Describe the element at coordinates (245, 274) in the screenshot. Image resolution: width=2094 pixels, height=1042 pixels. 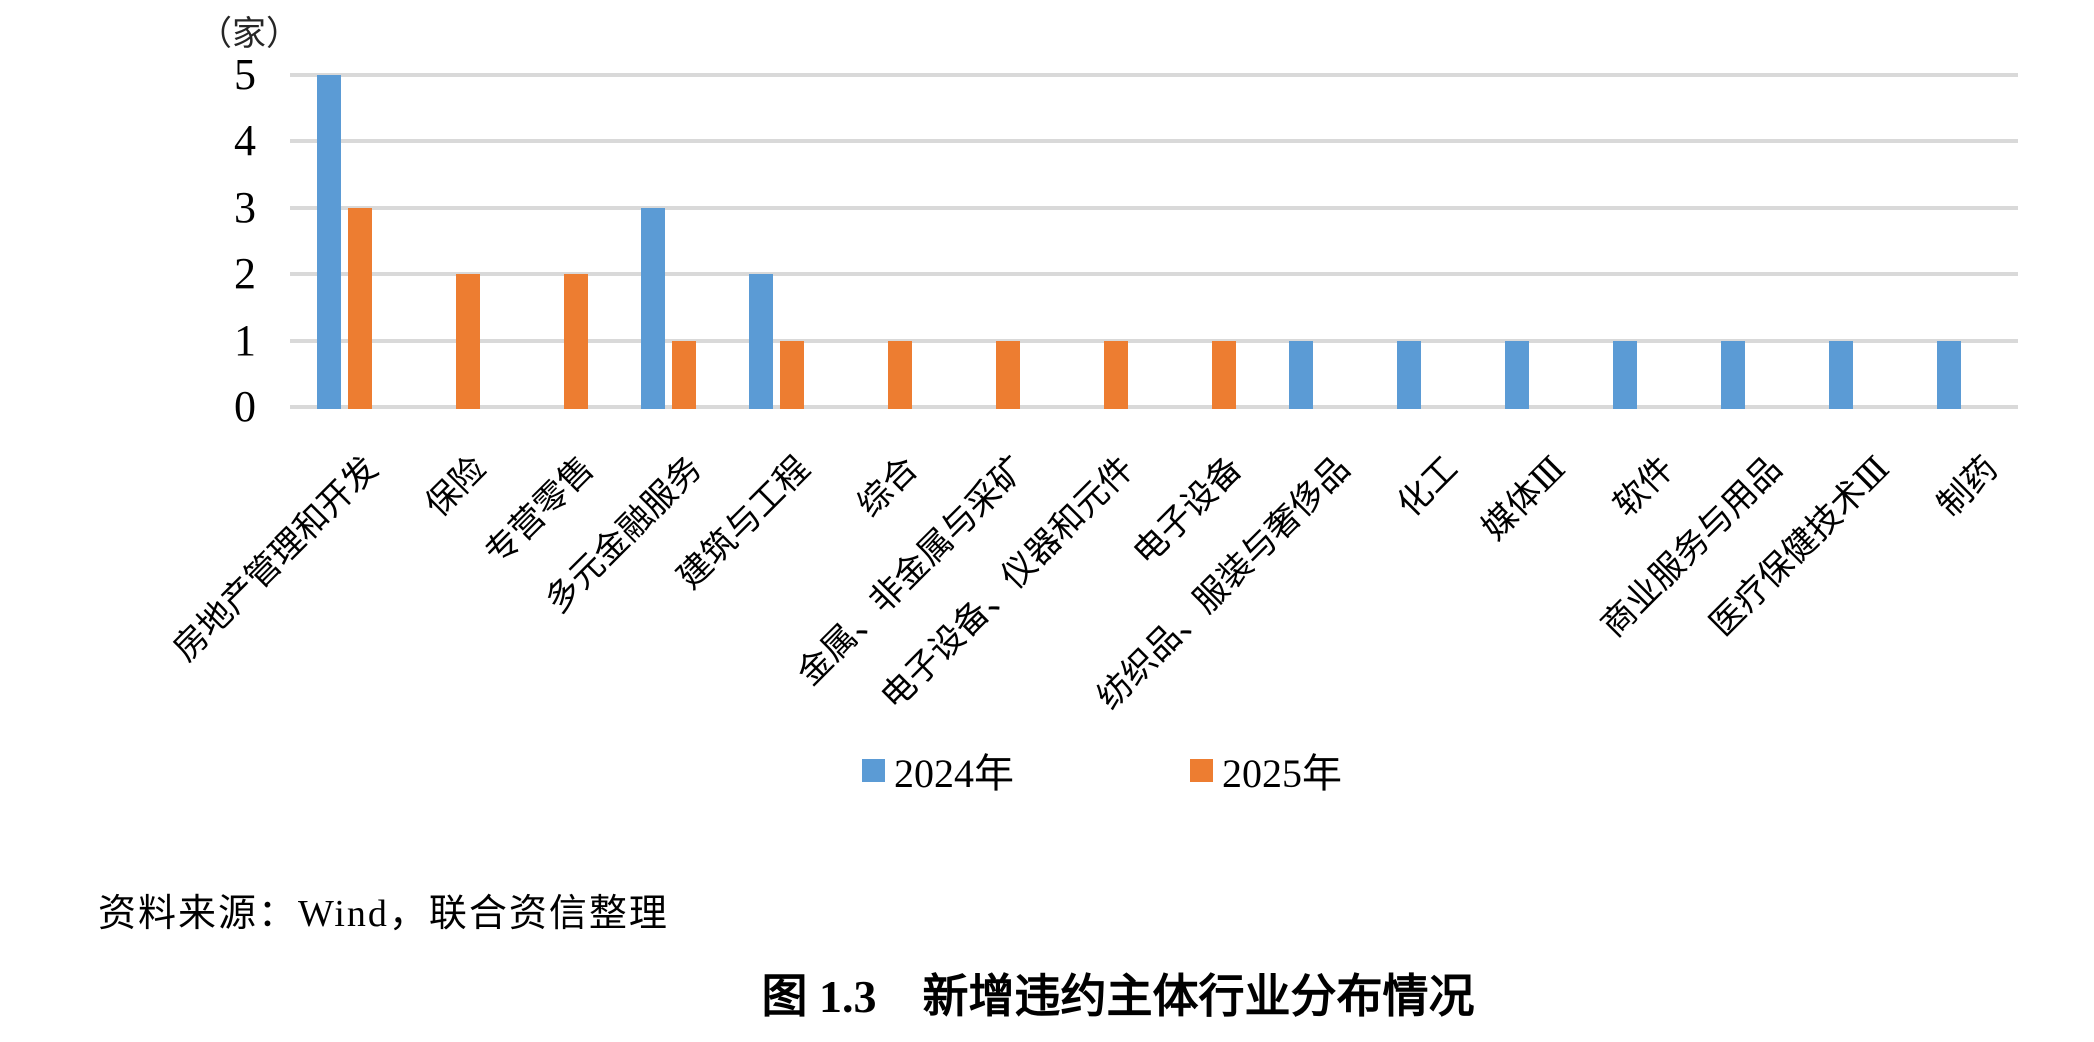
I see `y-axis-tick-label: 2` at that location.